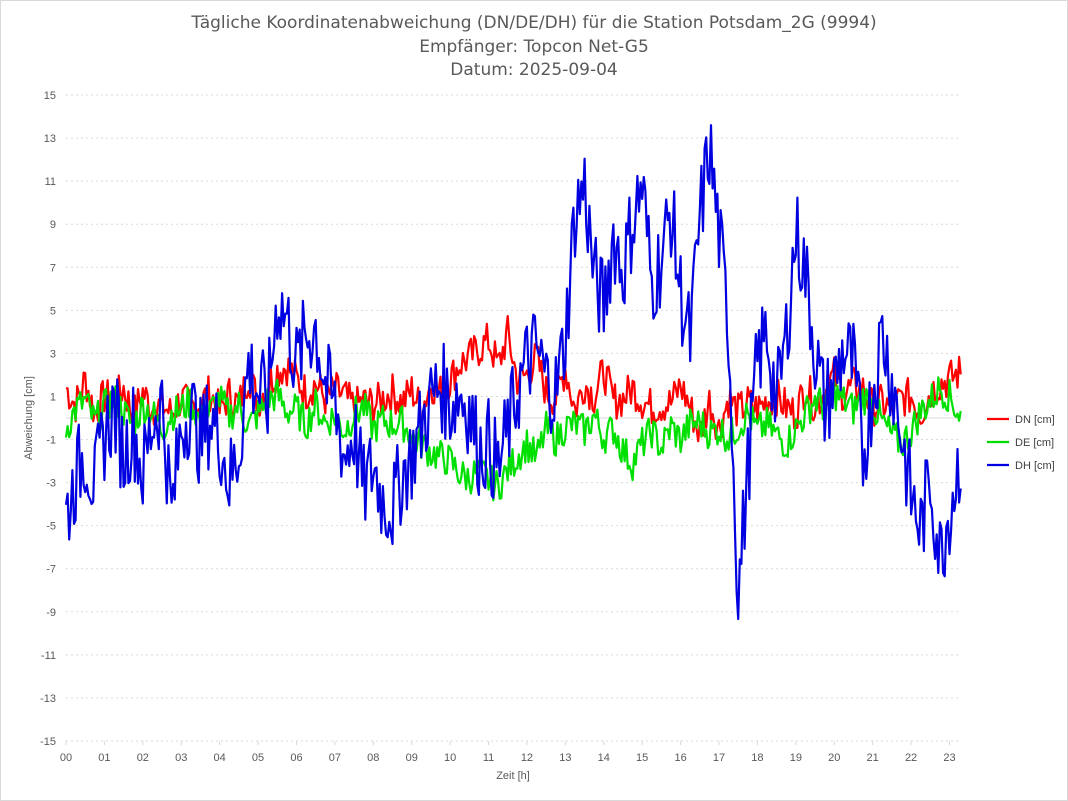 This screenshot has height=801, width=1068. What do you see at coordinates (534, 47) in the screenshot?
I see `chart-subtitle-receiver: Empfänger: Topcon Net-G5` at bounding box center [534, 47].